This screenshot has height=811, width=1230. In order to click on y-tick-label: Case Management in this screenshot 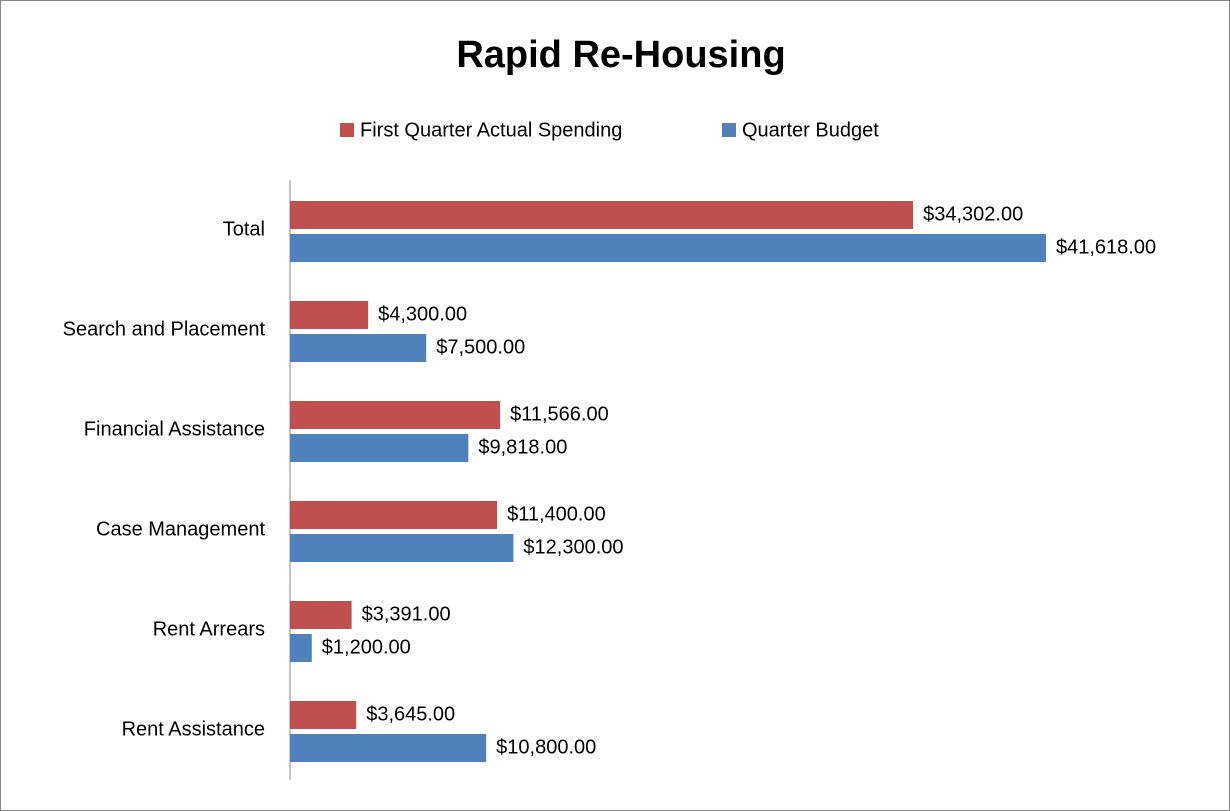, I will do `click(180, 529)`.